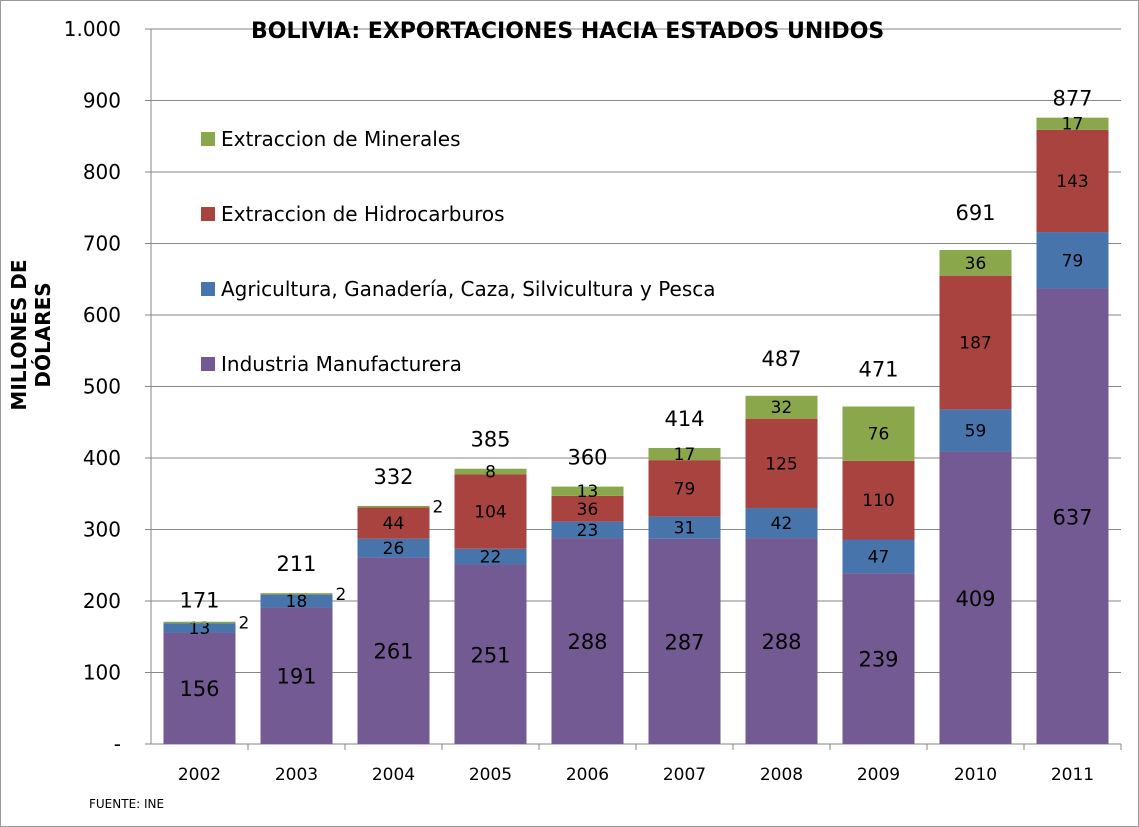  I want to click on x-tick-label: 2011, so click(1072, 775).